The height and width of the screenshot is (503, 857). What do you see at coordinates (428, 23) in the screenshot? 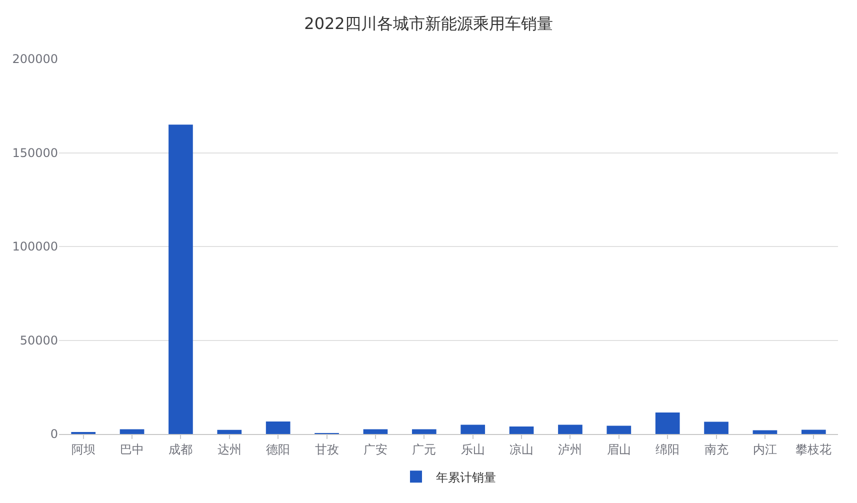
I see `chart-title: 2022四川各城市新能源乘用车销量` at bounding box center [428, 23].